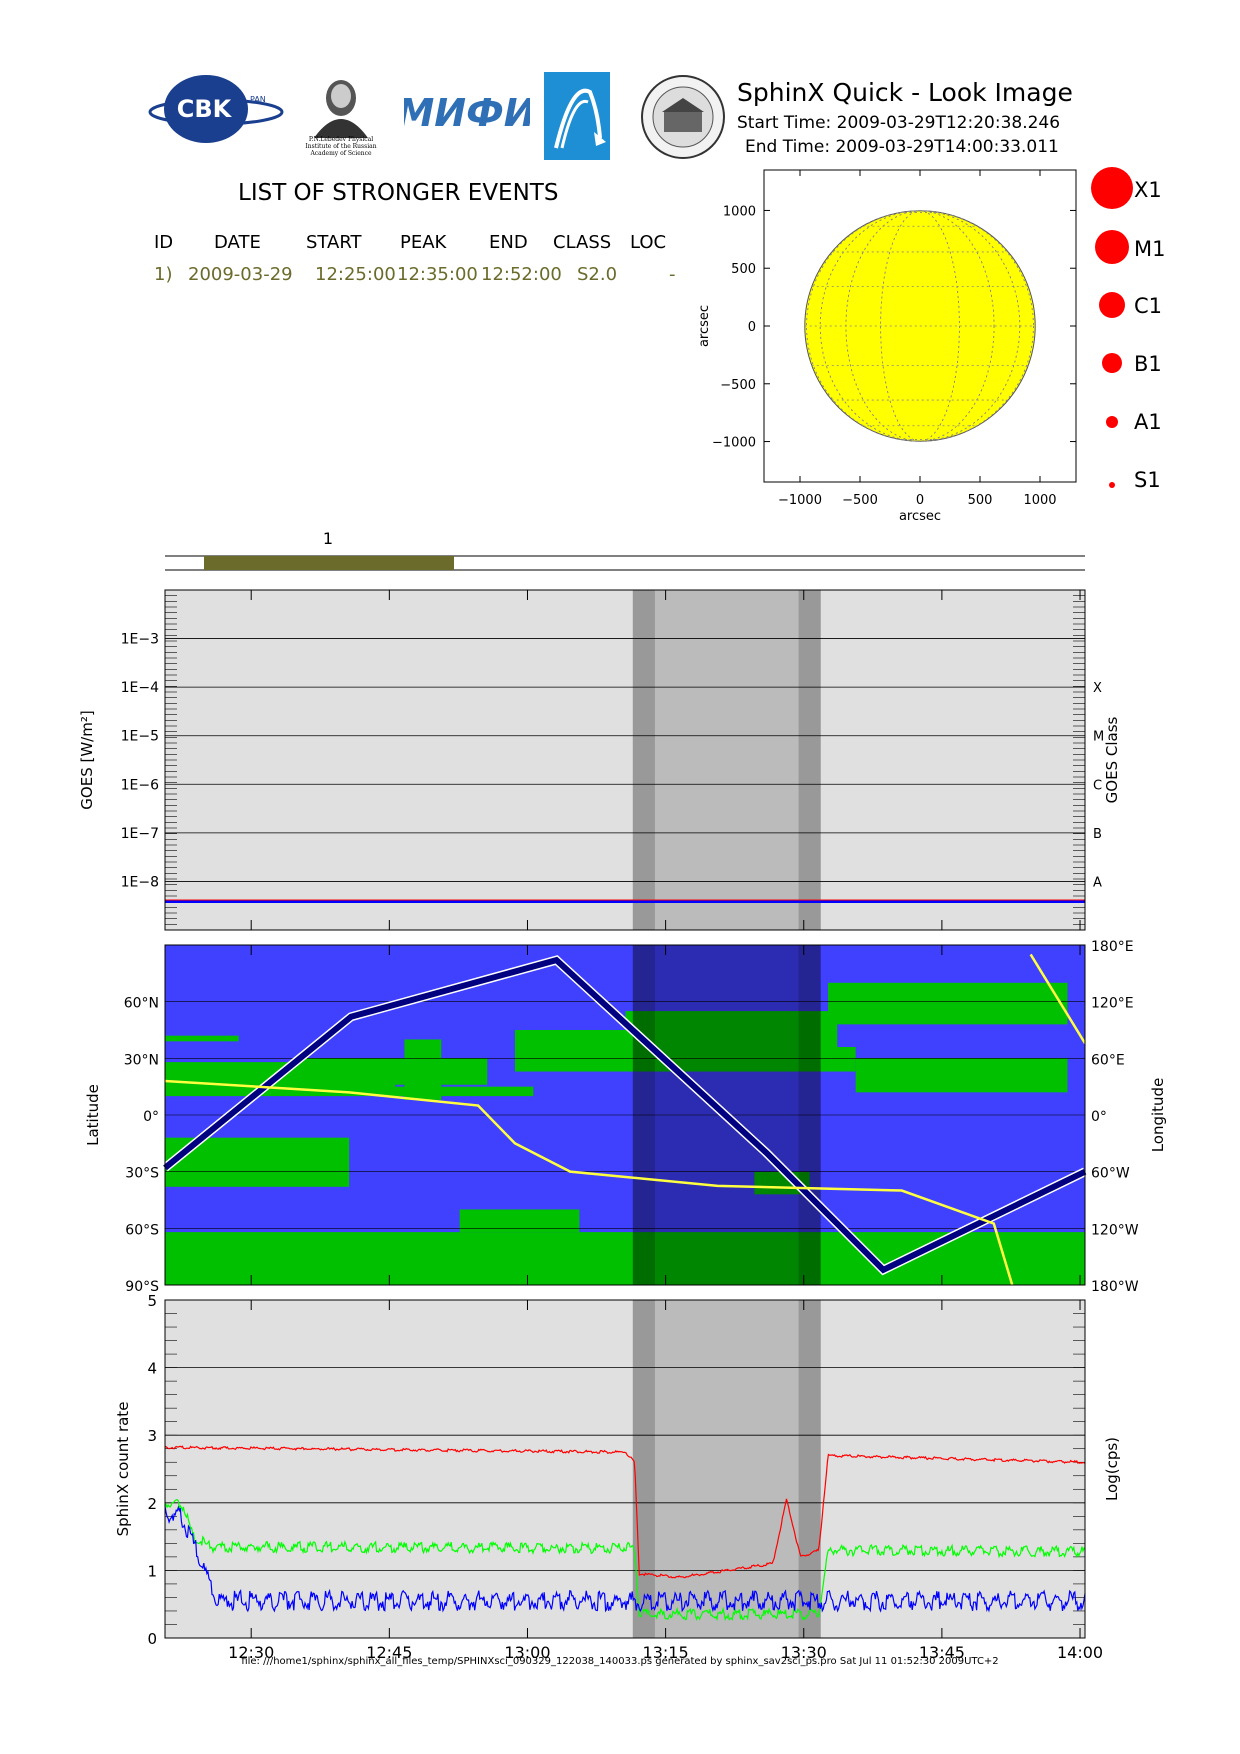 Image resolution: width=1240 pixels, height=1754 pixels. I want to click on orbit-latitude-track, so click(625, 1115).